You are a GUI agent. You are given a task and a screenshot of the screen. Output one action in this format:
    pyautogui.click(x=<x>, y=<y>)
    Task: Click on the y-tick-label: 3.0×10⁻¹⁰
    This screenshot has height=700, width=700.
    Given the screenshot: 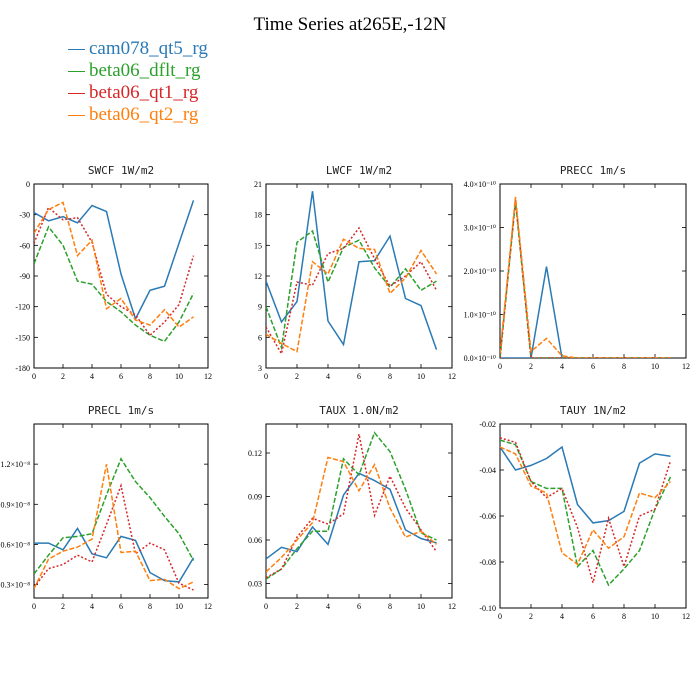 What is the action you would take?
    pyautogui.click(x=480, y=228)
    